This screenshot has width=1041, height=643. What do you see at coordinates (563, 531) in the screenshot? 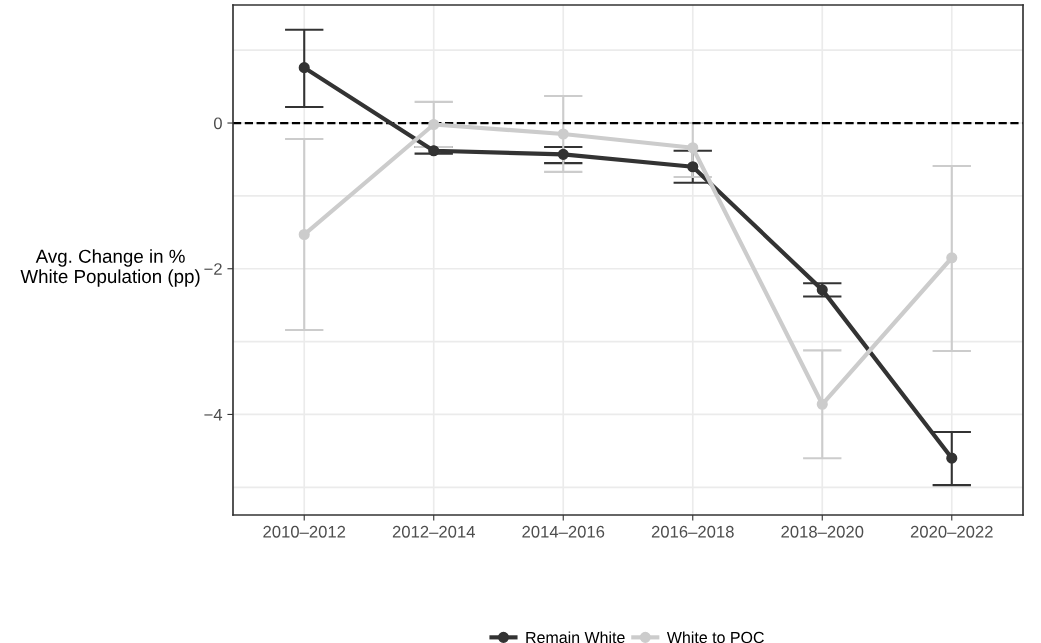
I see `x-tick-label: 2014–2016` at bounding box center [563, 531].